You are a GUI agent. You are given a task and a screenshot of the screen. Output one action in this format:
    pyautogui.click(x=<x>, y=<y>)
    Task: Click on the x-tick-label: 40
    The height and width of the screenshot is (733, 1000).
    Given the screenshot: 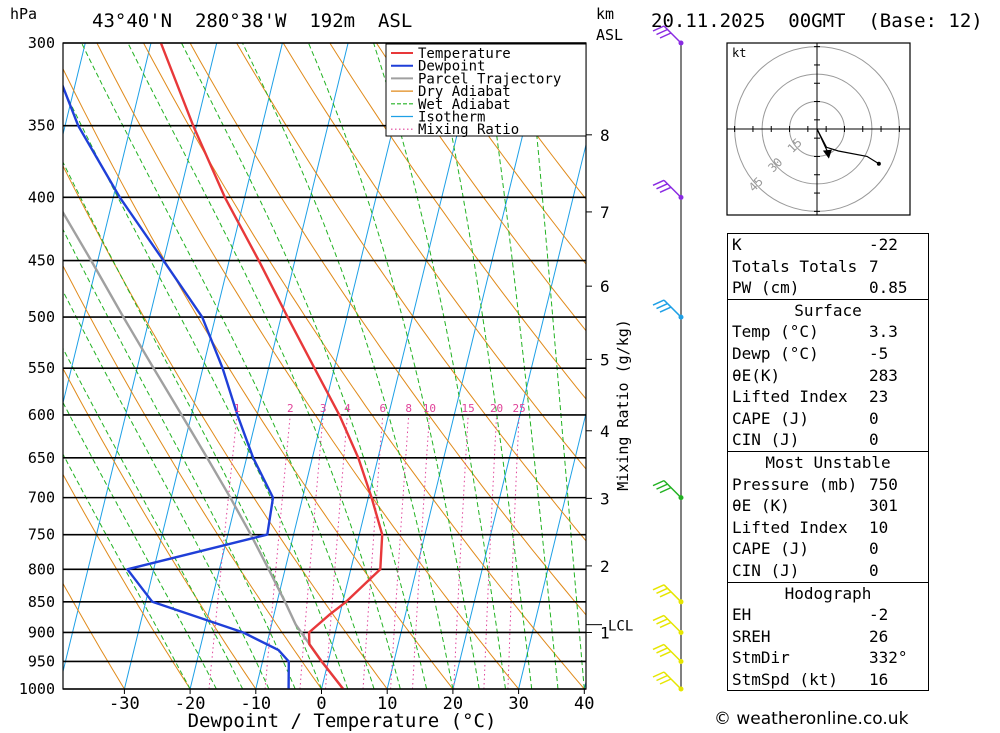 What is the action you would take?
    pyautogui.click(x=584, y=704)
    